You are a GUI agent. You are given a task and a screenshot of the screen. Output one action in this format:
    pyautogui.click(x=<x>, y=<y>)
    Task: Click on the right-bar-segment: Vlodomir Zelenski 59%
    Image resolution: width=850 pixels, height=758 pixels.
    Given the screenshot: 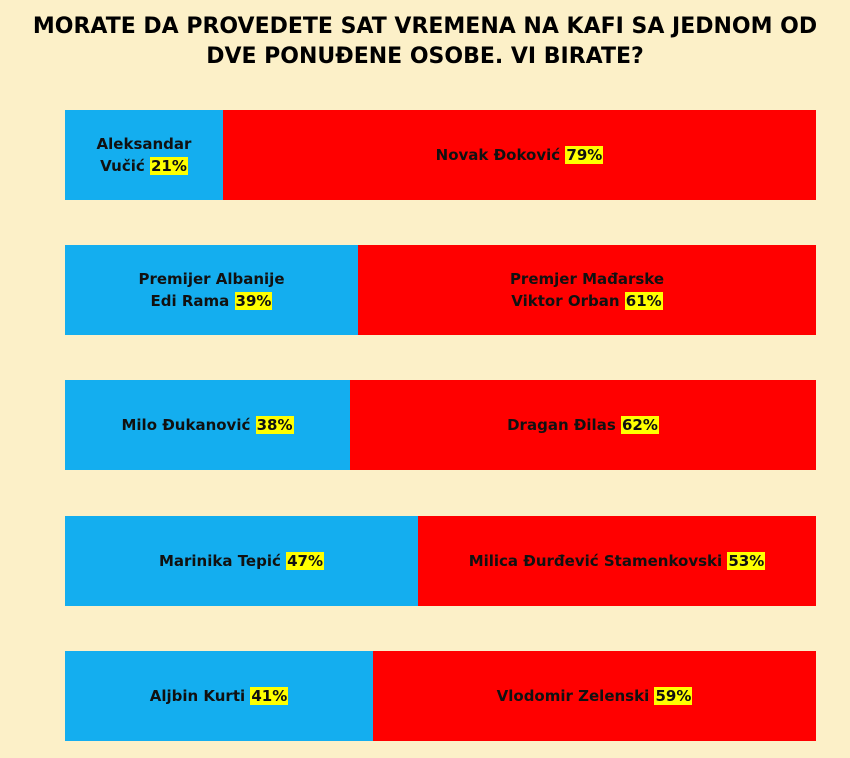 What is the action you would take?
    pyautogui.click(x=594, y=696)
    